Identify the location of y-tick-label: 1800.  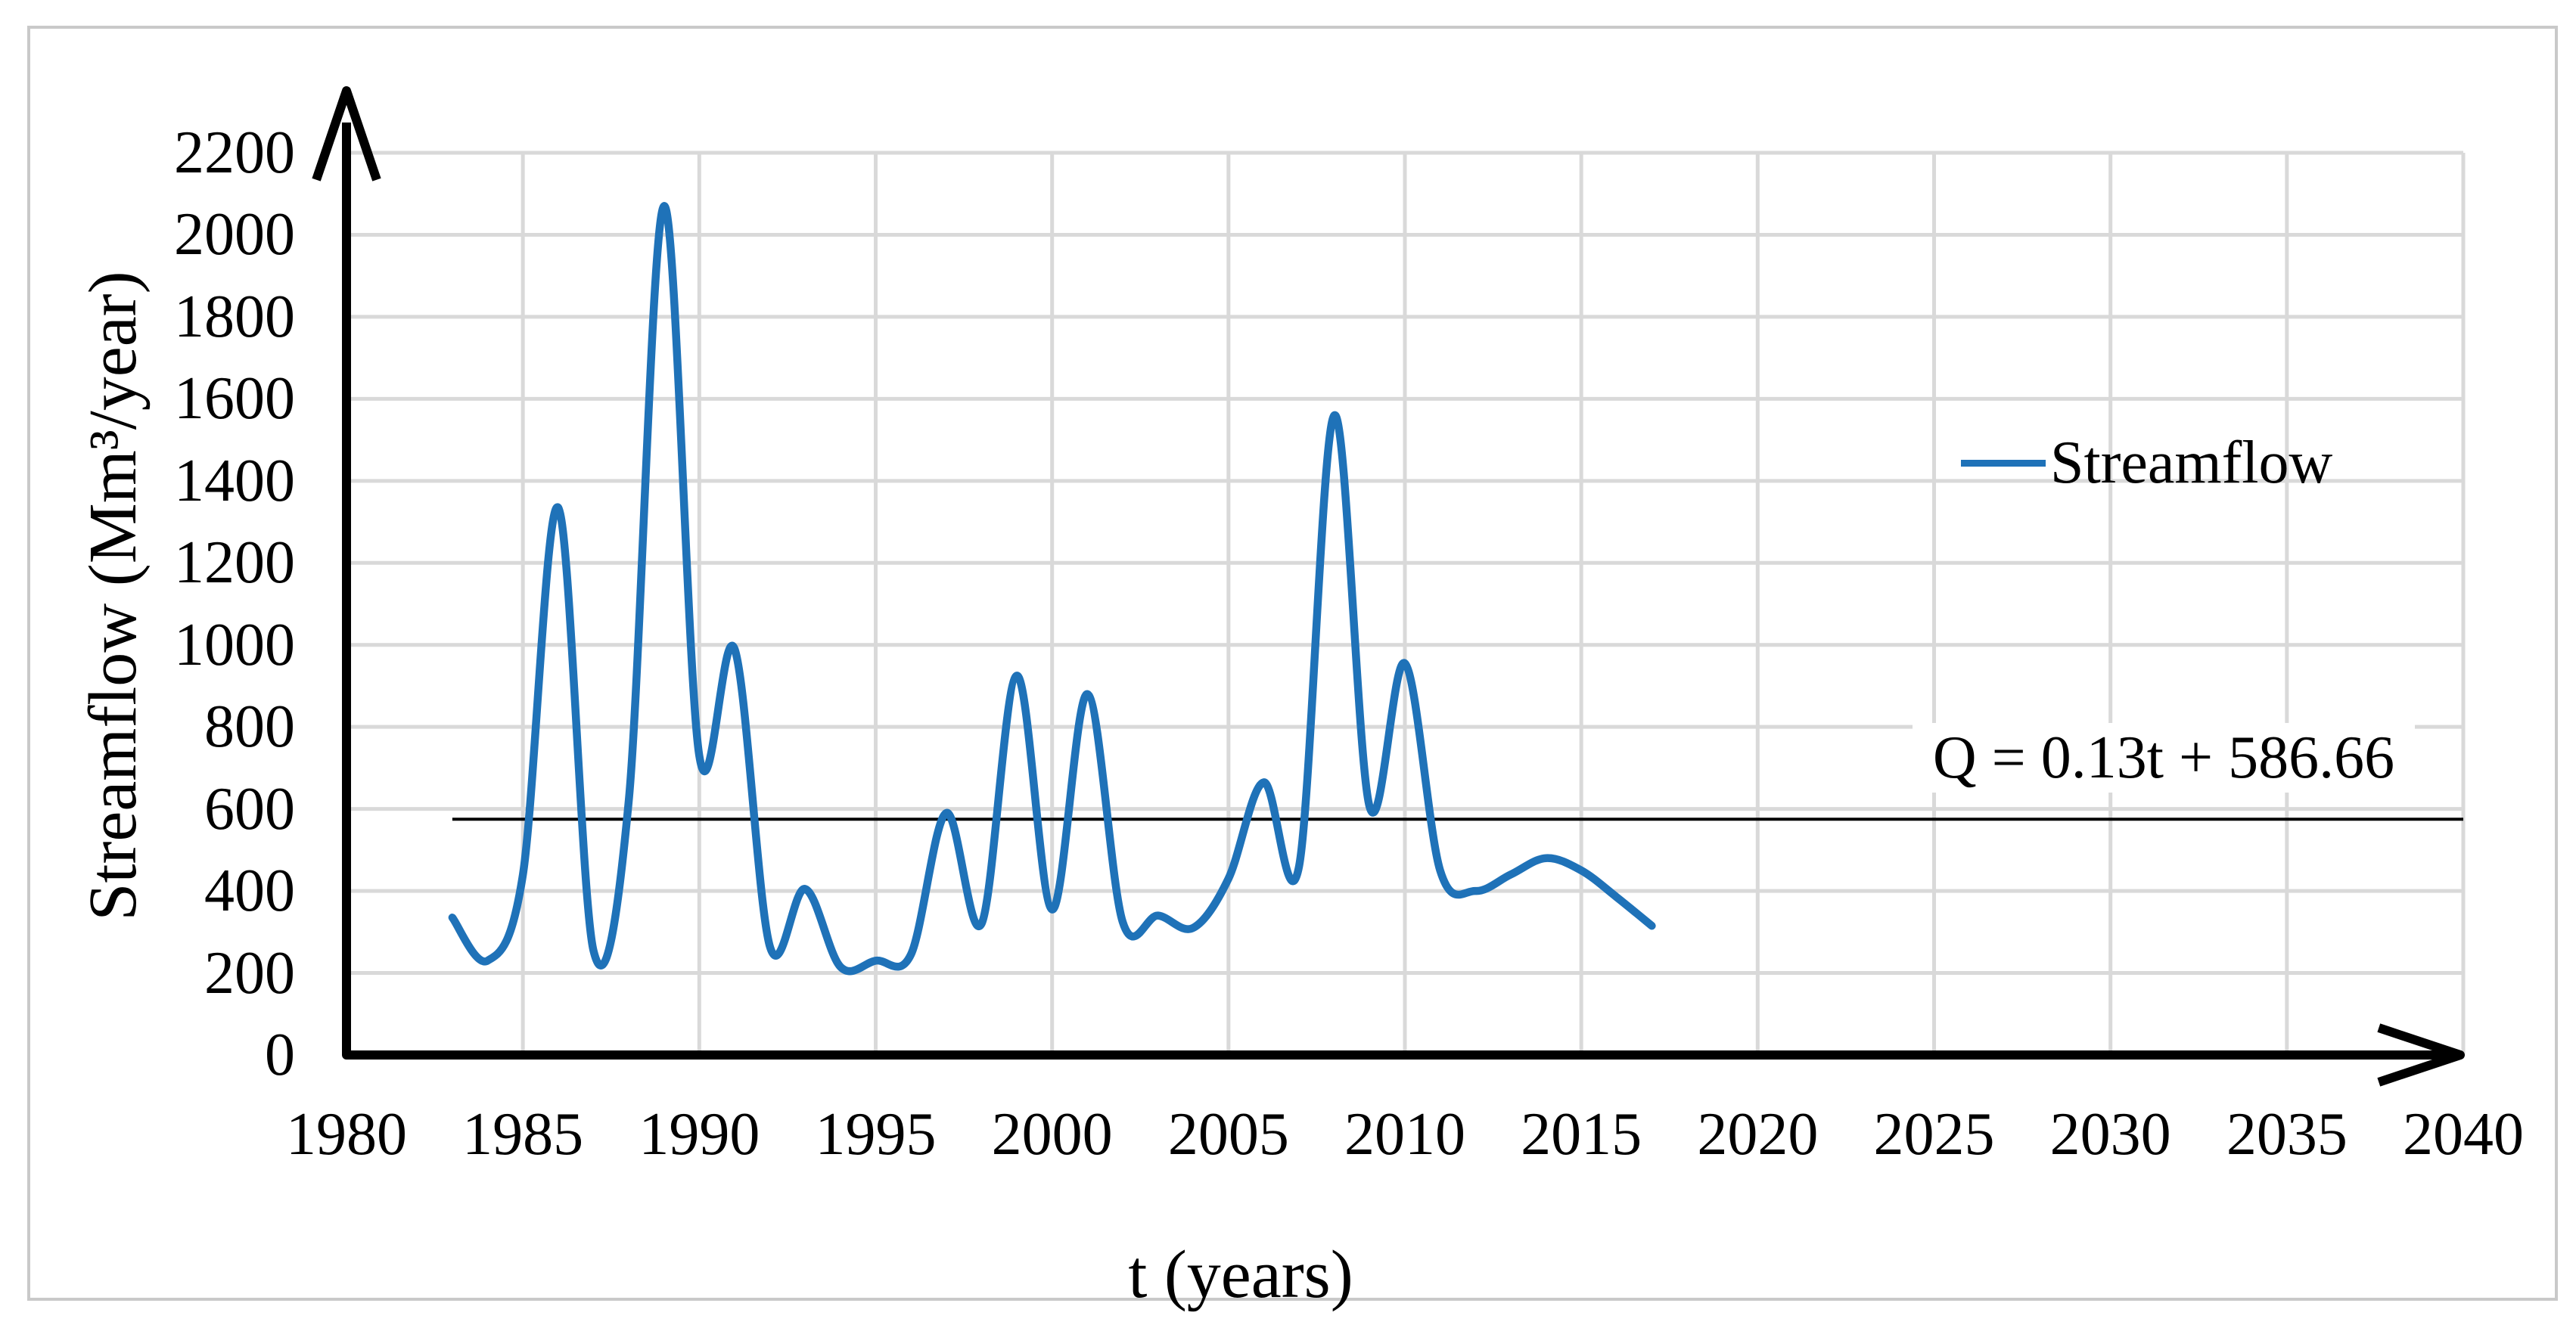
(234, 316).